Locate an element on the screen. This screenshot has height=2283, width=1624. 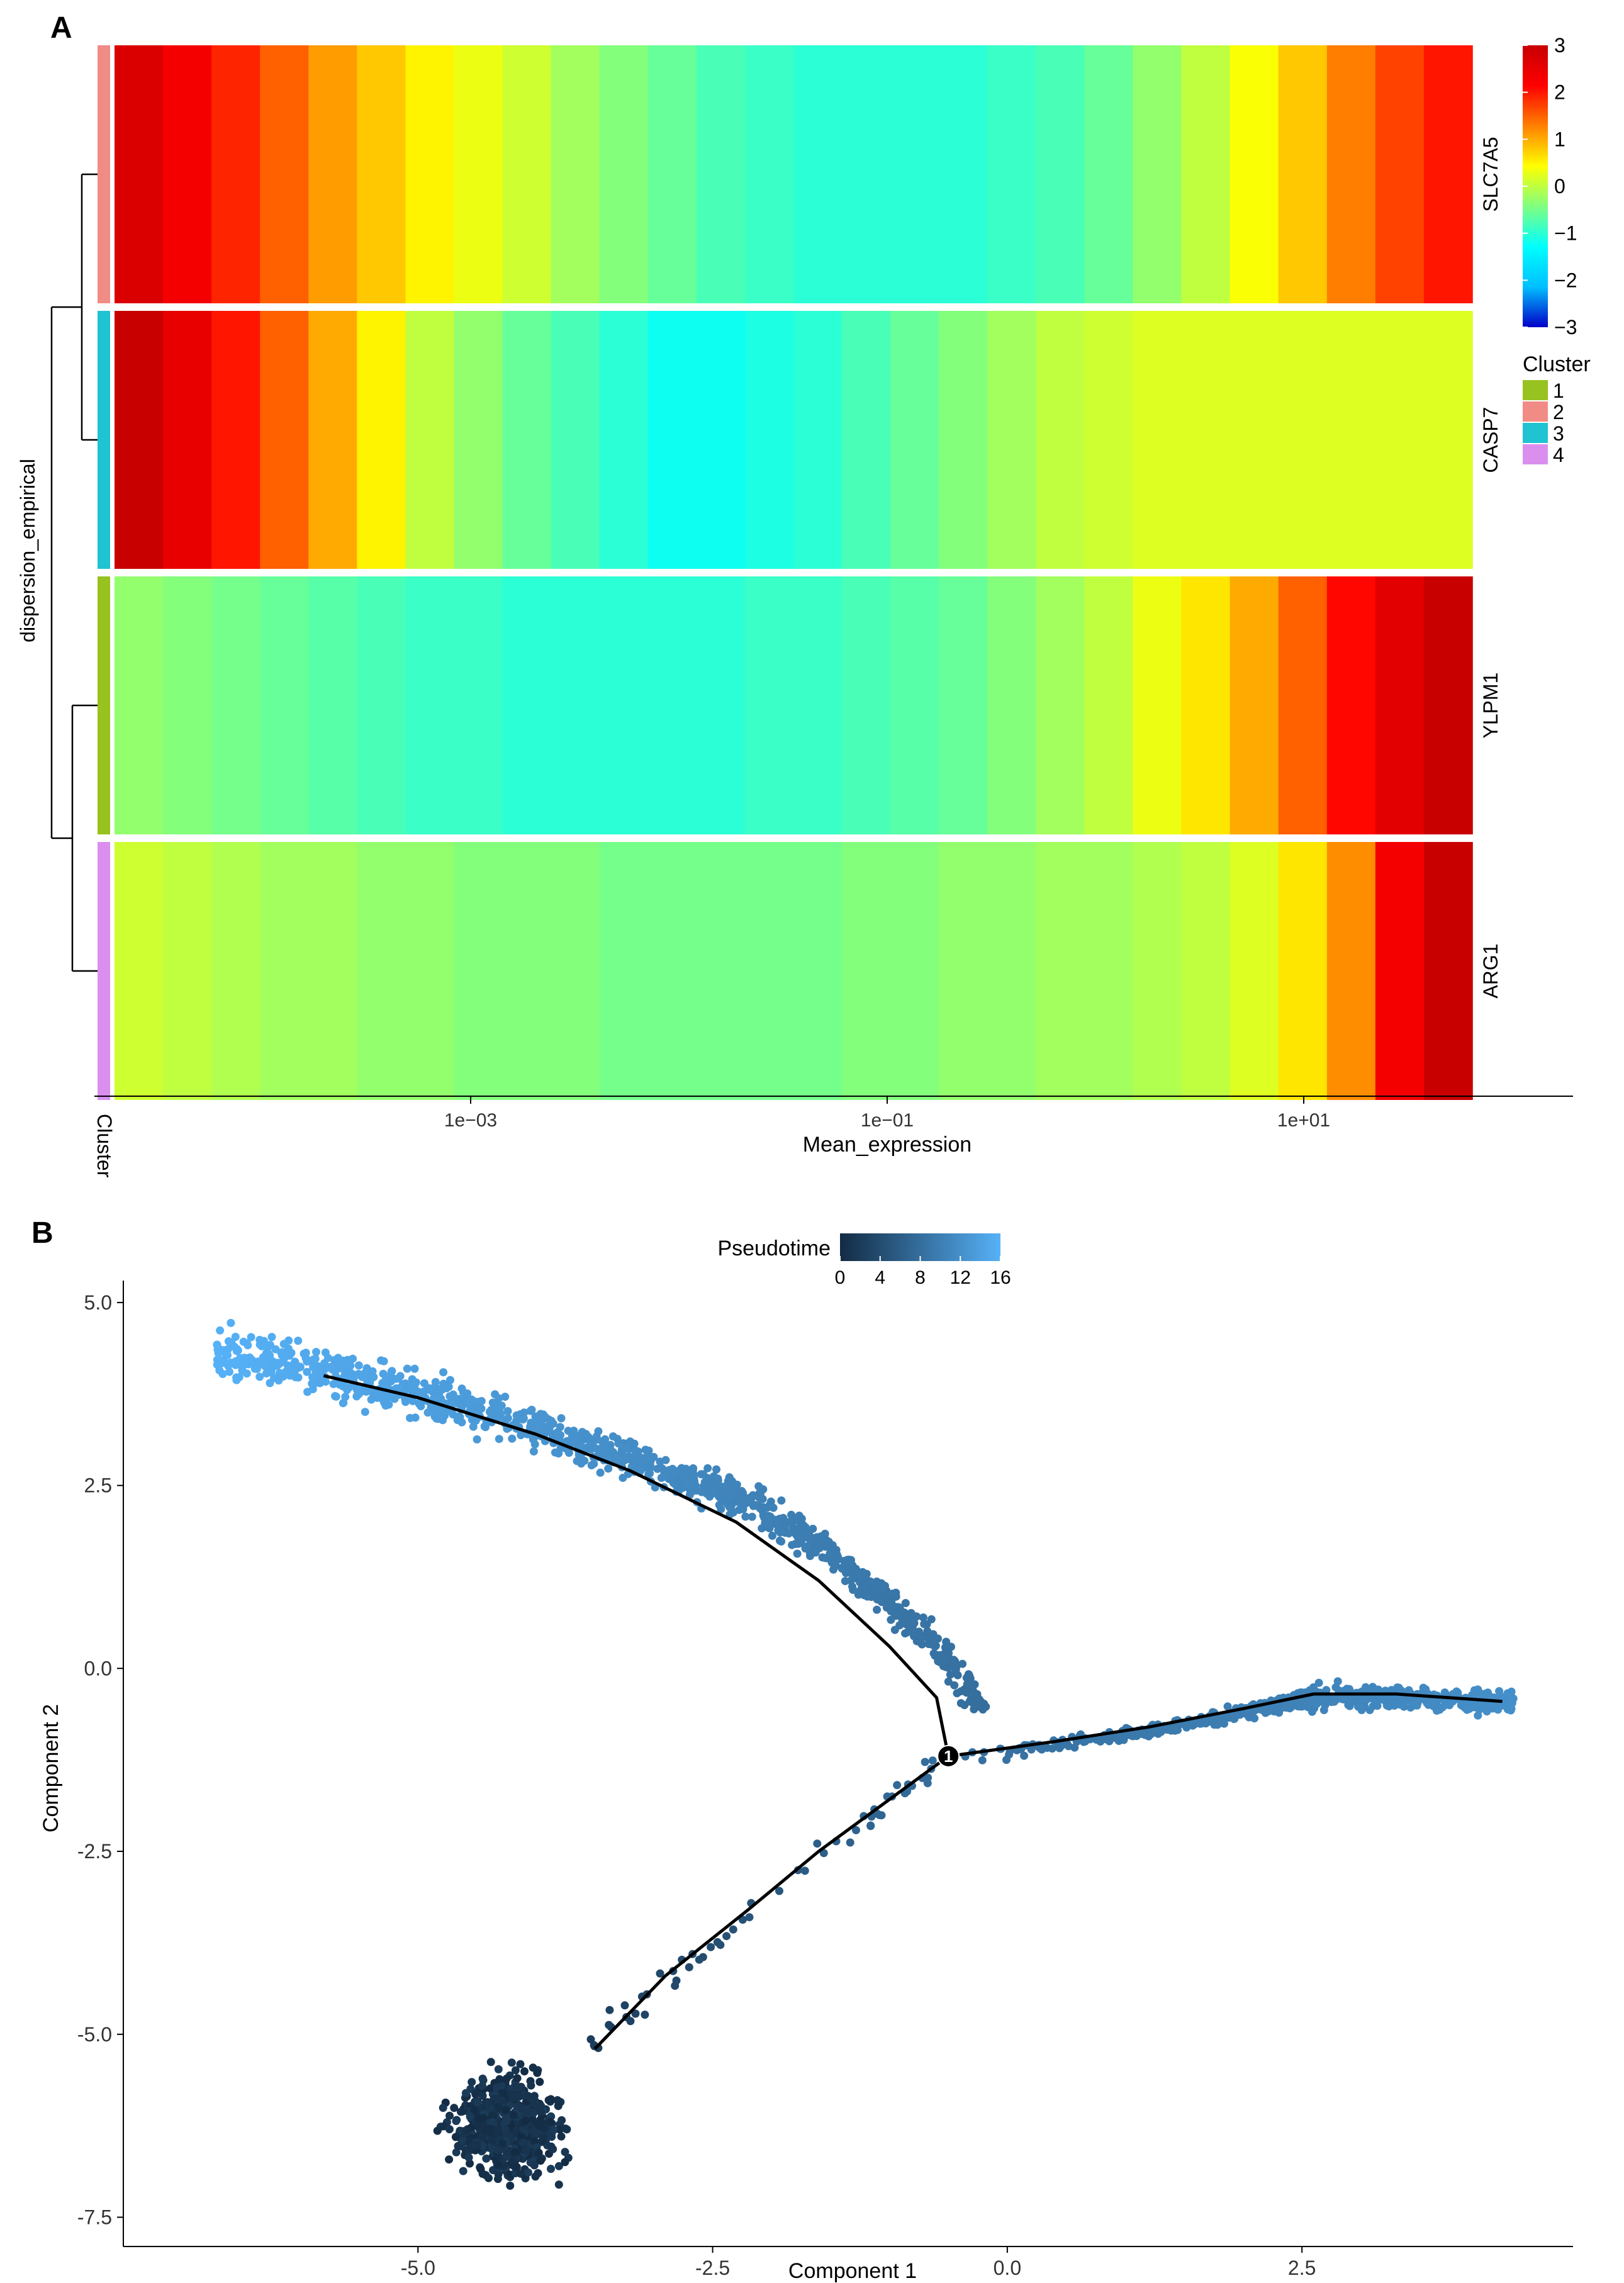
pseudotime-tick-label: 0 is located at coordinates (840, 1277).